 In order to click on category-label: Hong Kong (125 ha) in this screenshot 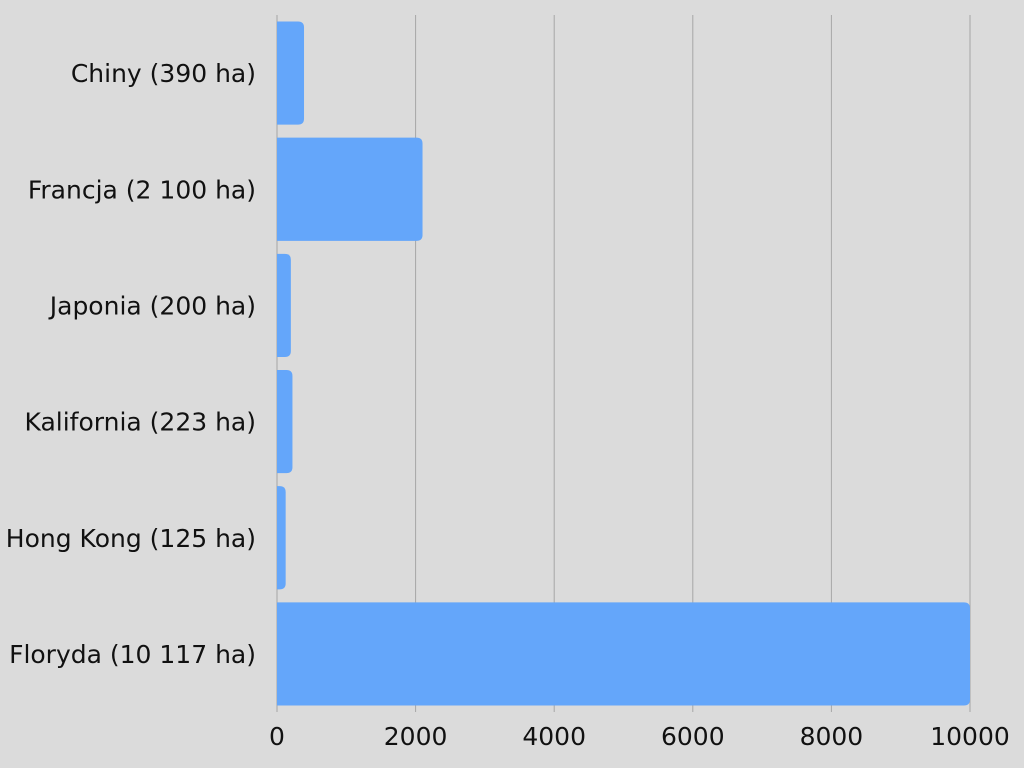, I will do `click(131, 538)`.